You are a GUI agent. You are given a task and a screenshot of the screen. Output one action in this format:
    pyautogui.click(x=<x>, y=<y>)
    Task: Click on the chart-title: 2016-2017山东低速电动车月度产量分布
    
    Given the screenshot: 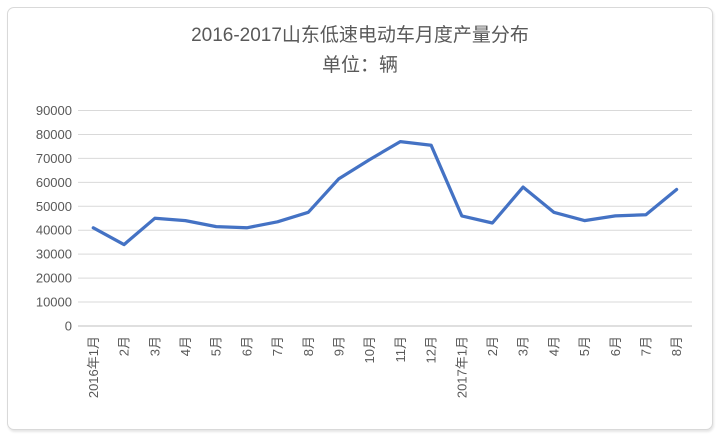 What is the action you would take?
    pyautogui.click(x=360, y=35)
    